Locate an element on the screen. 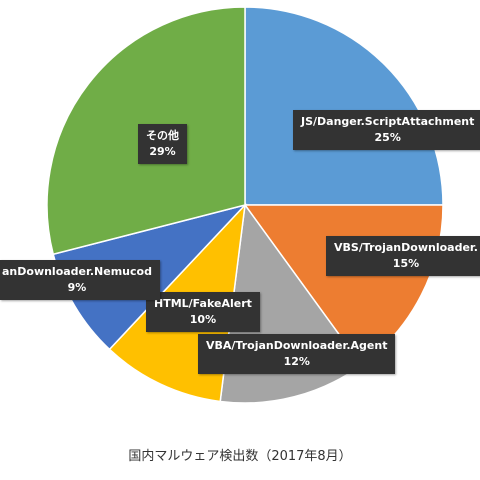 The image size is (480, 480). slice-label-vba-value: 12% is located at coordinates (296, 361).